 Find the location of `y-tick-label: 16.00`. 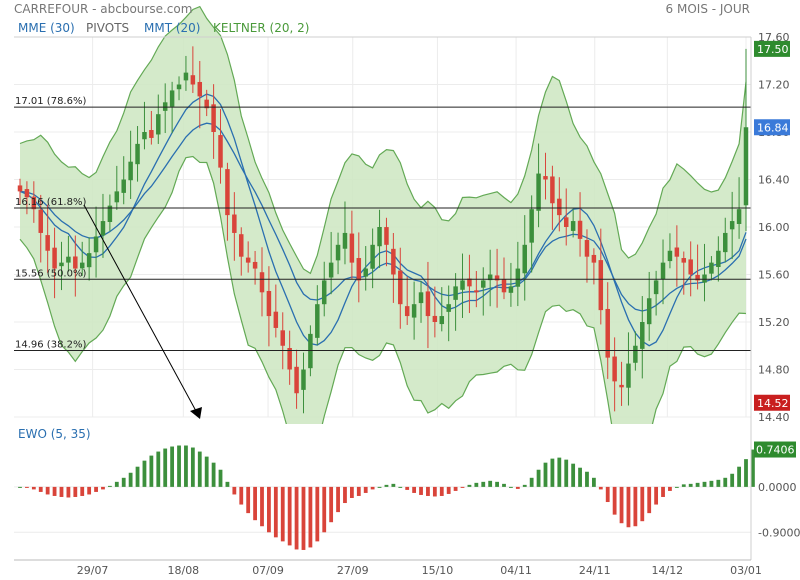

y-tick-label: 16.00 is located at coordinates (774, 227).